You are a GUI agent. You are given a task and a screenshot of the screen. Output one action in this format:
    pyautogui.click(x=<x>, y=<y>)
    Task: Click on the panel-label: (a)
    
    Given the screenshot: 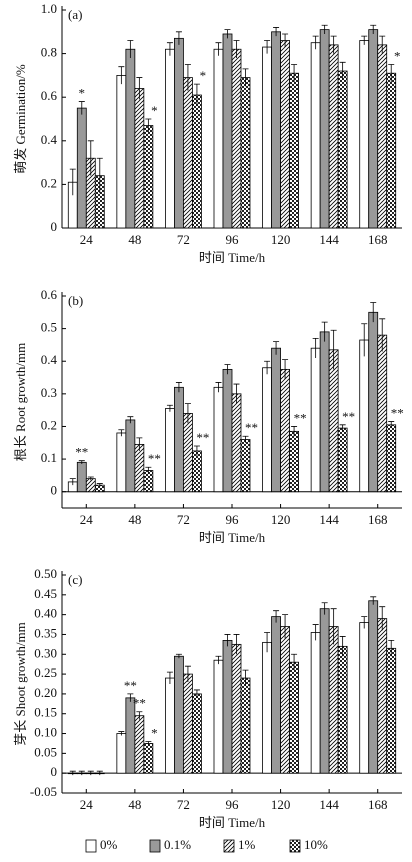 What is the action you would take?
    pyautogui.click(x=75, y=14)
    